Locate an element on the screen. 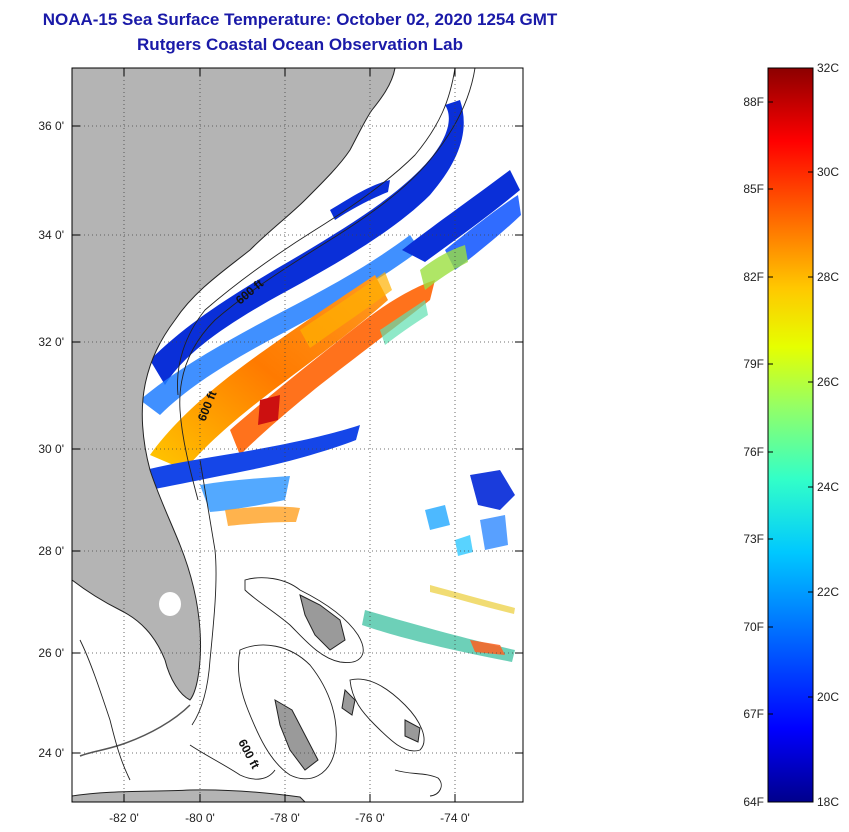 The image size is (849, 832). lat-label: 24 0' is located at coordinates (51, 753).